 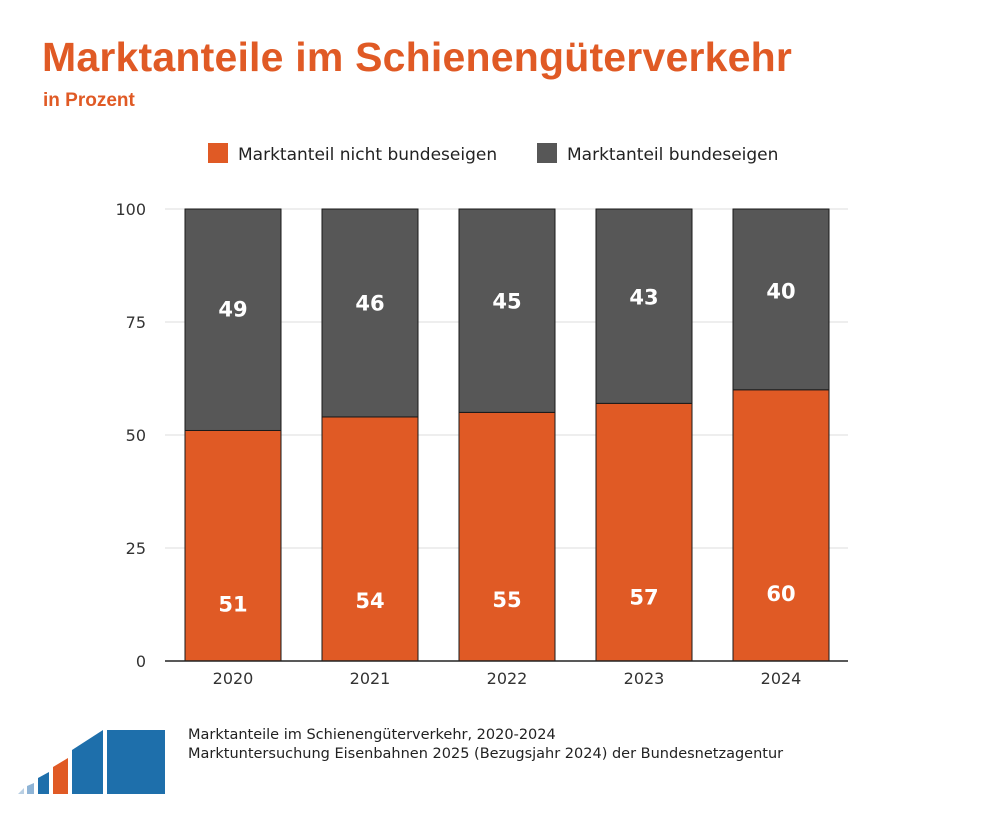 What do you see at coordinates (232, 310) in the screenshot?
I see `data-label: 49` at bounding box center [232, 310].